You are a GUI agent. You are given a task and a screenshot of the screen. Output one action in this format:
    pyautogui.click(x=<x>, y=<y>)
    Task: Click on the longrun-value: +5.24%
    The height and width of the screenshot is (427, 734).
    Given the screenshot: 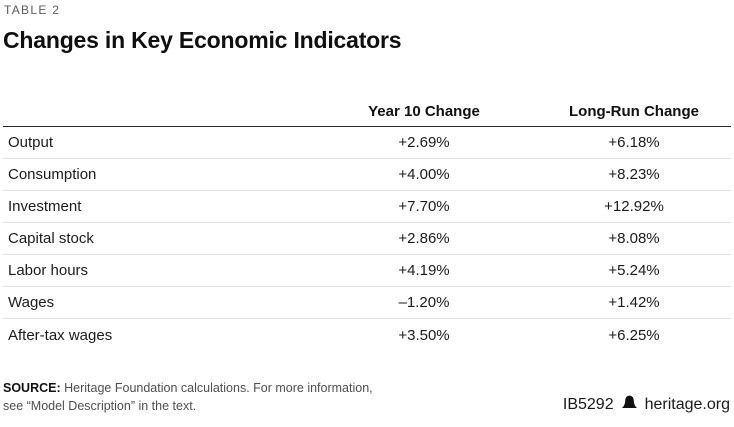 What is the action you would take?
    pyautogui.click(x=634, y=270)
    